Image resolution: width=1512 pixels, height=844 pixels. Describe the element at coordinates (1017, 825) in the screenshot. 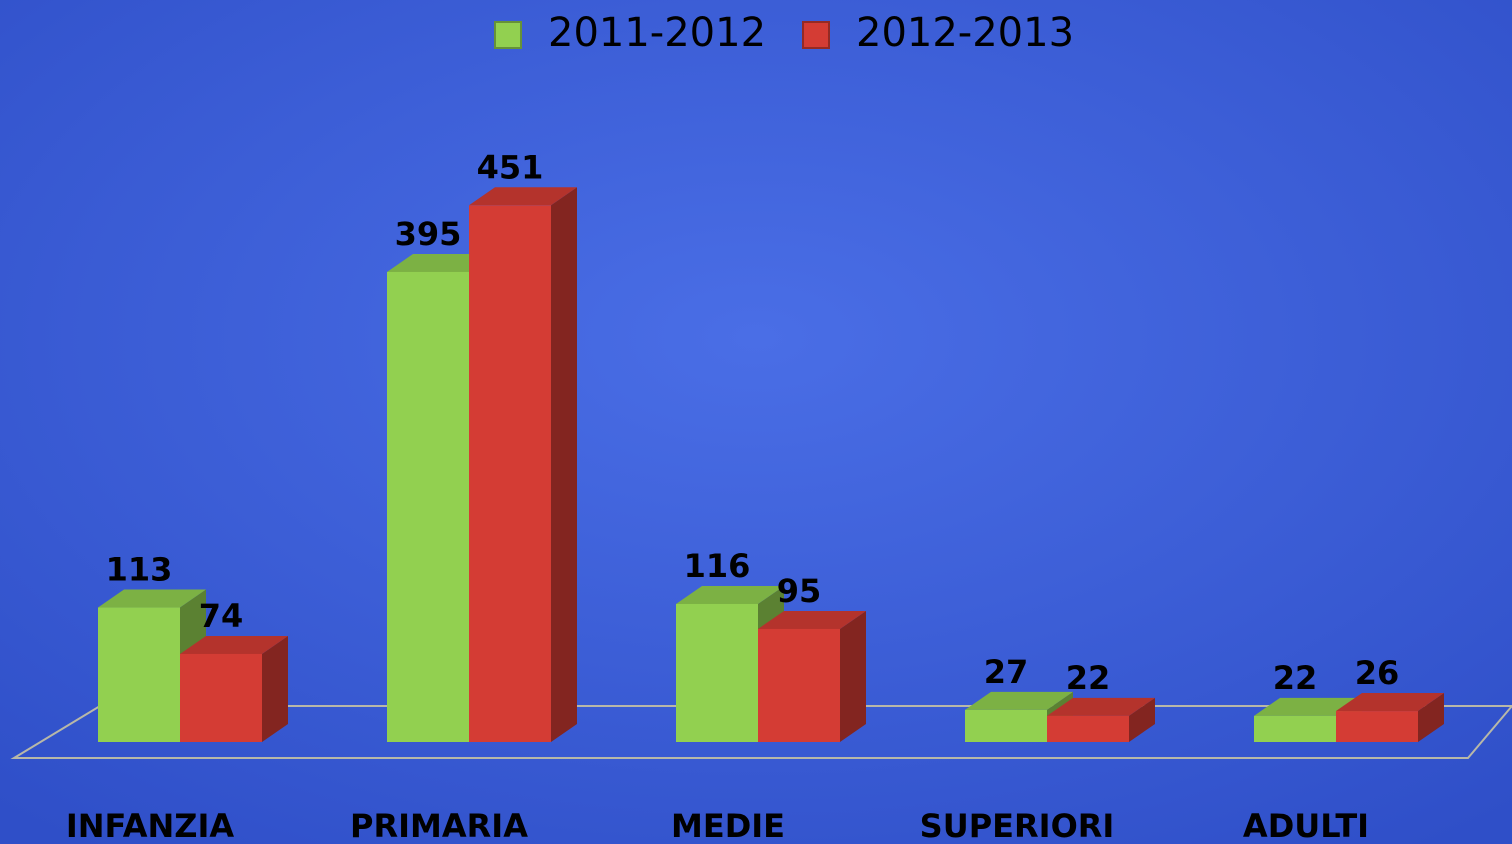

I see `x-tick-label: SUPERIORI` at that location.